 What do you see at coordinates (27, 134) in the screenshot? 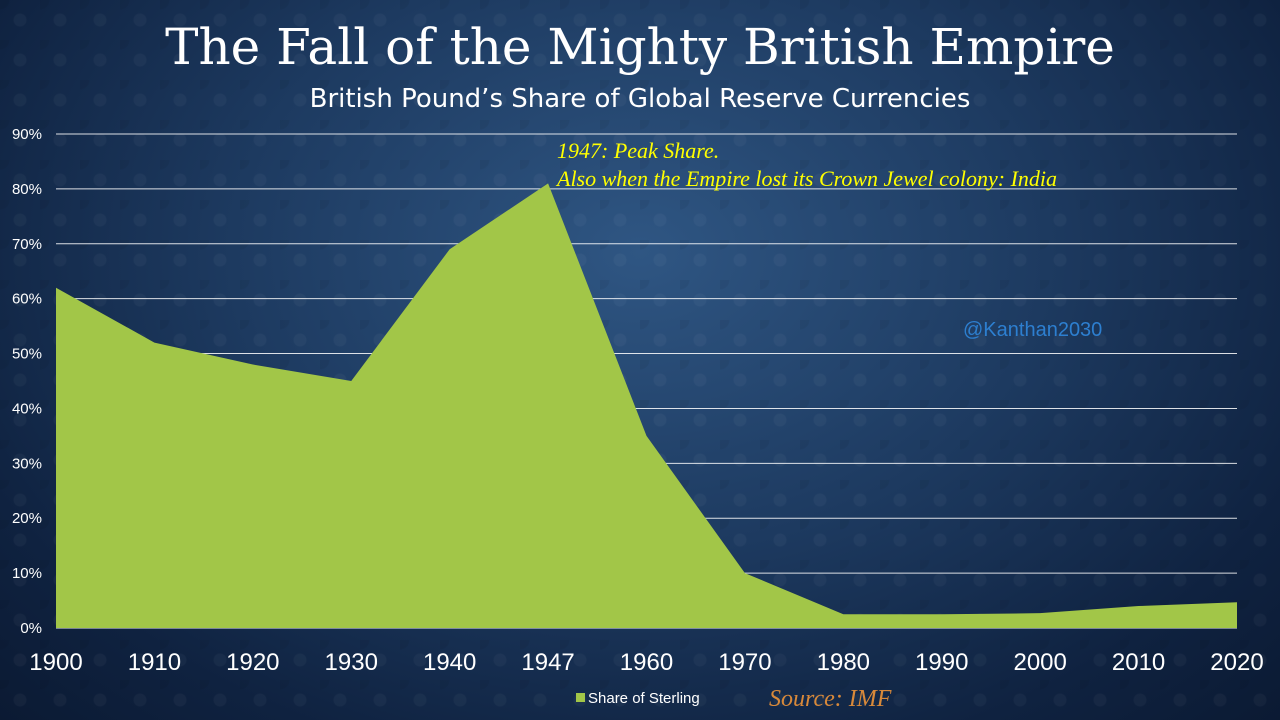
I see `y-tick-label: 90%` at bounding box center [27, 134].